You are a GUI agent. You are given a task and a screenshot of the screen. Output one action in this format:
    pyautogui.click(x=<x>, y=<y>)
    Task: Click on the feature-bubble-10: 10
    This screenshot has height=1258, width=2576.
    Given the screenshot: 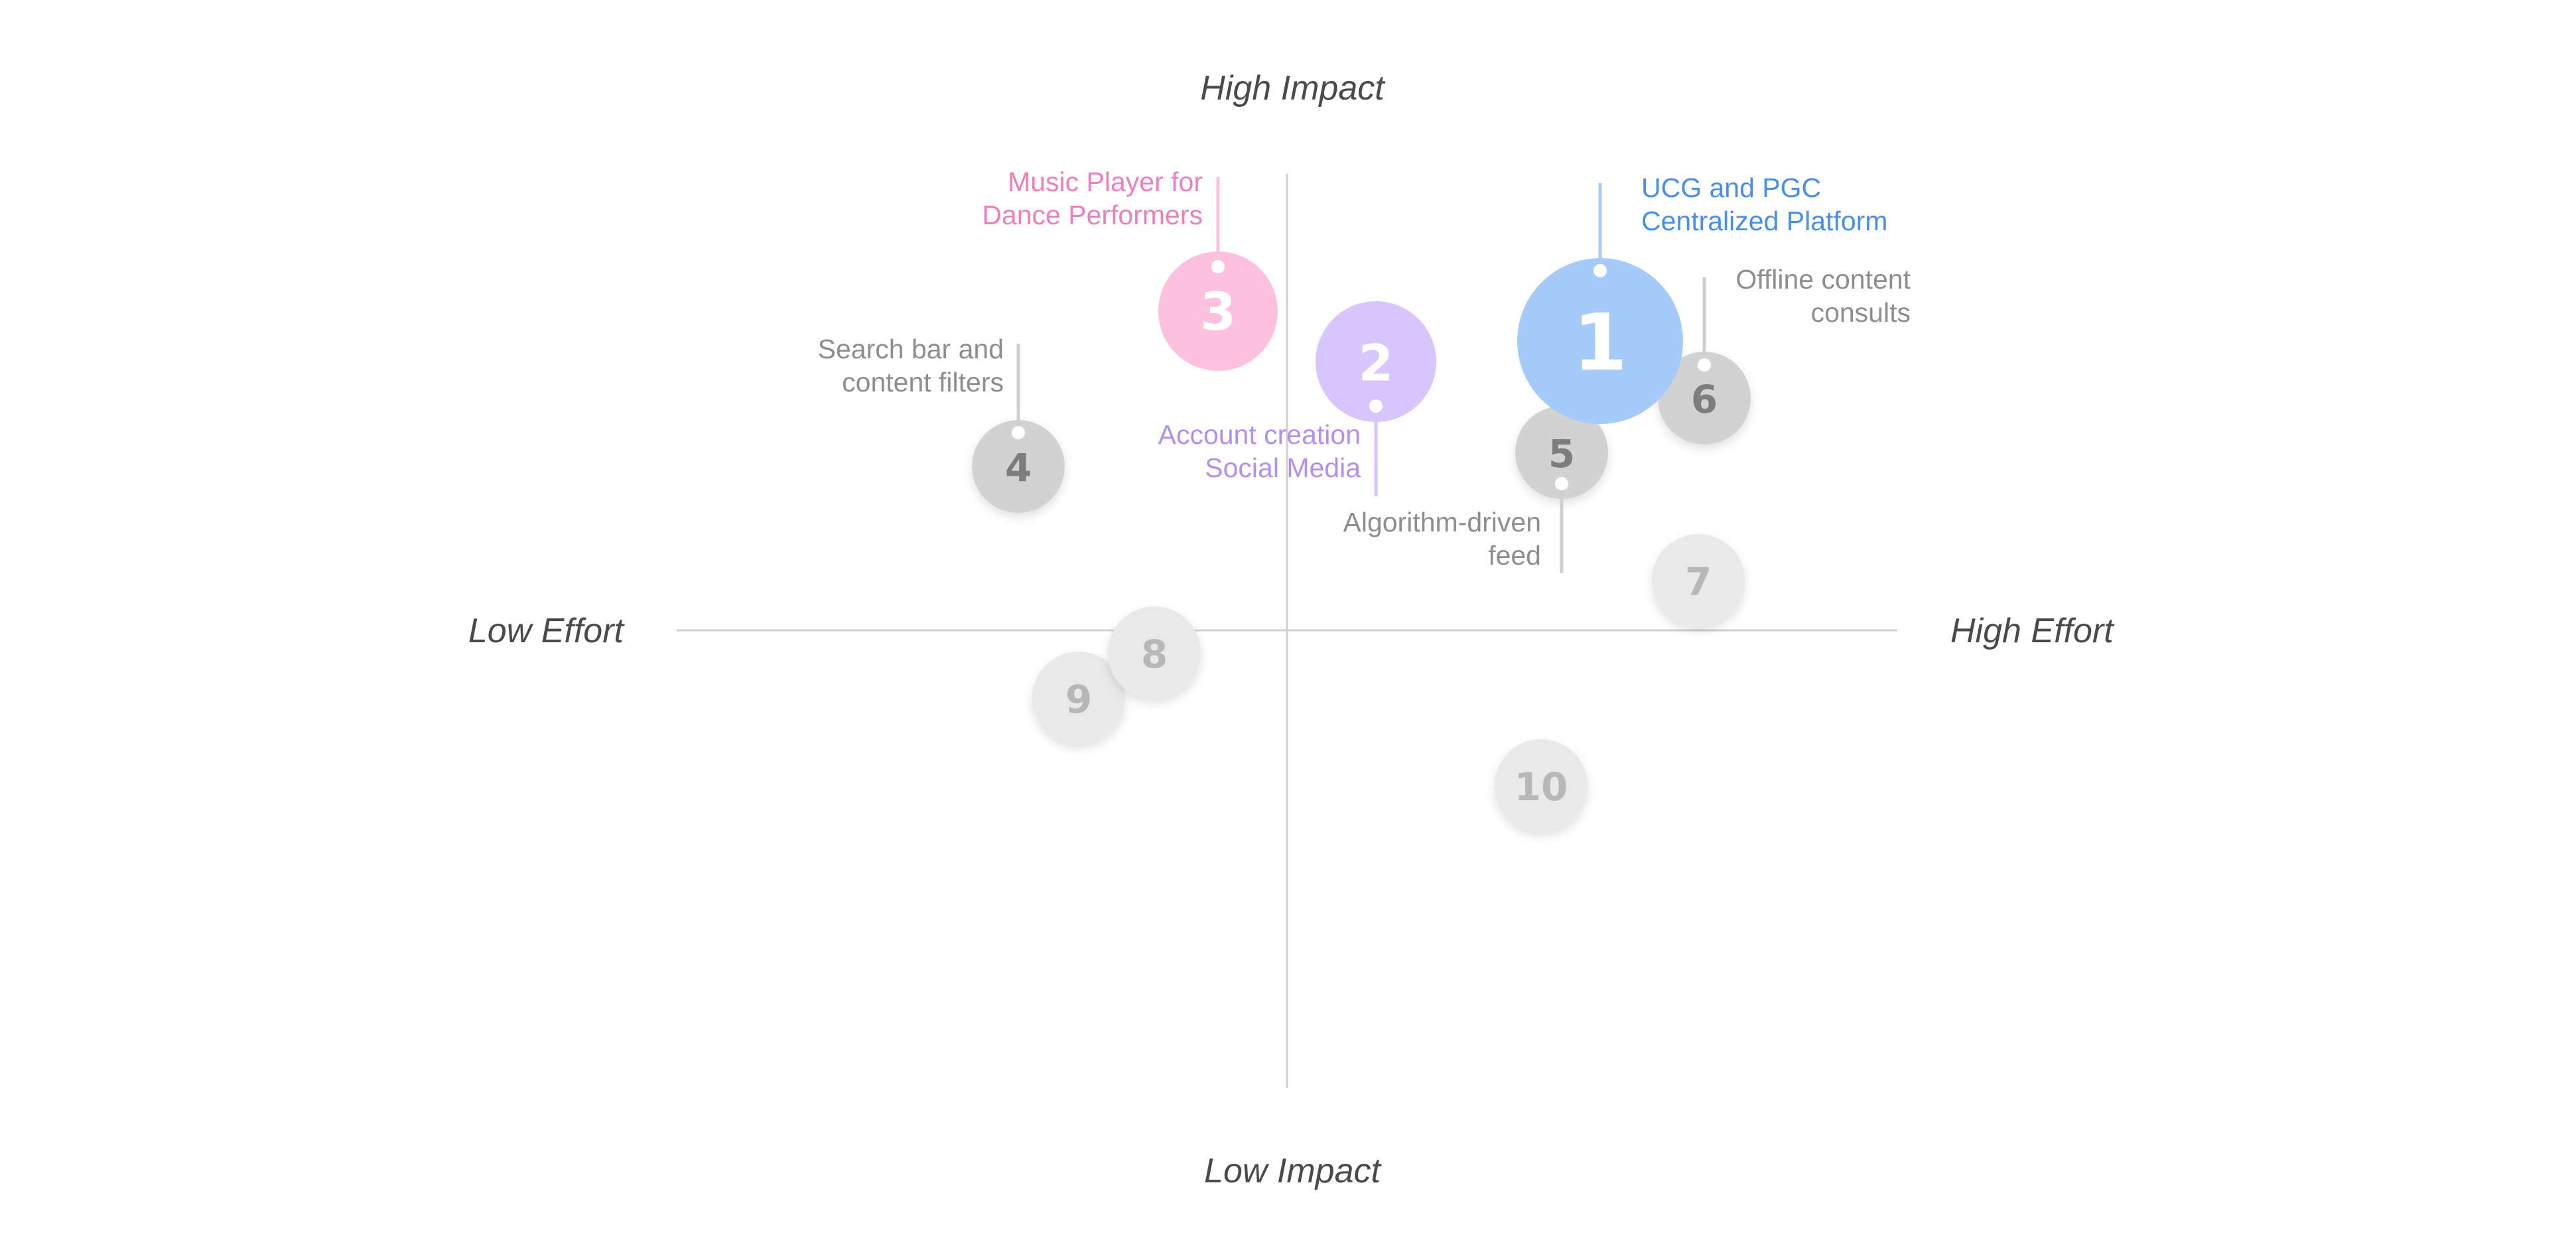 What is the action you would take?
    pyautogui.click(x=1542, y=785)
    